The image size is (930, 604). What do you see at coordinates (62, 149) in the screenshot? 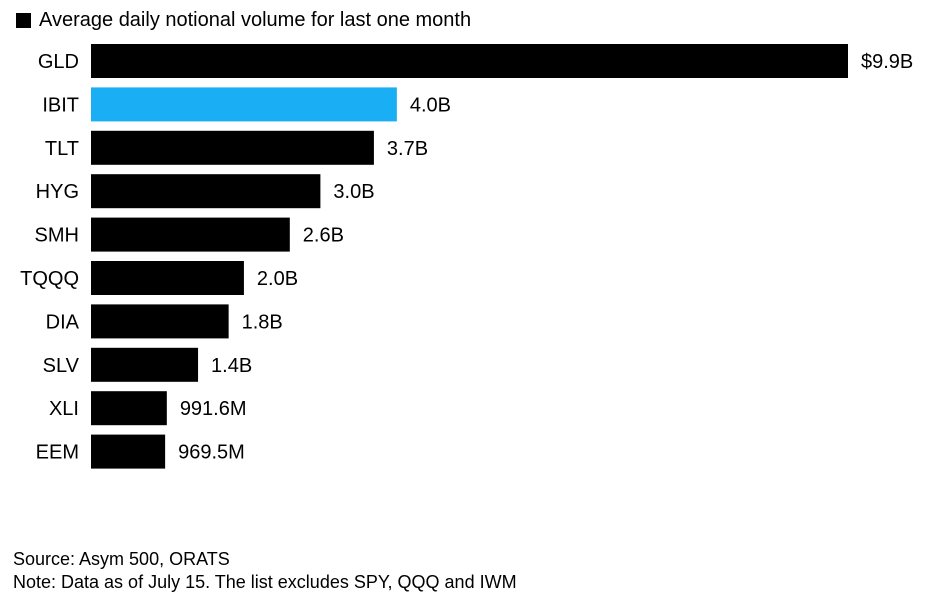
I see `category-label-tlt: TLT` at bounding box center [62, 149].